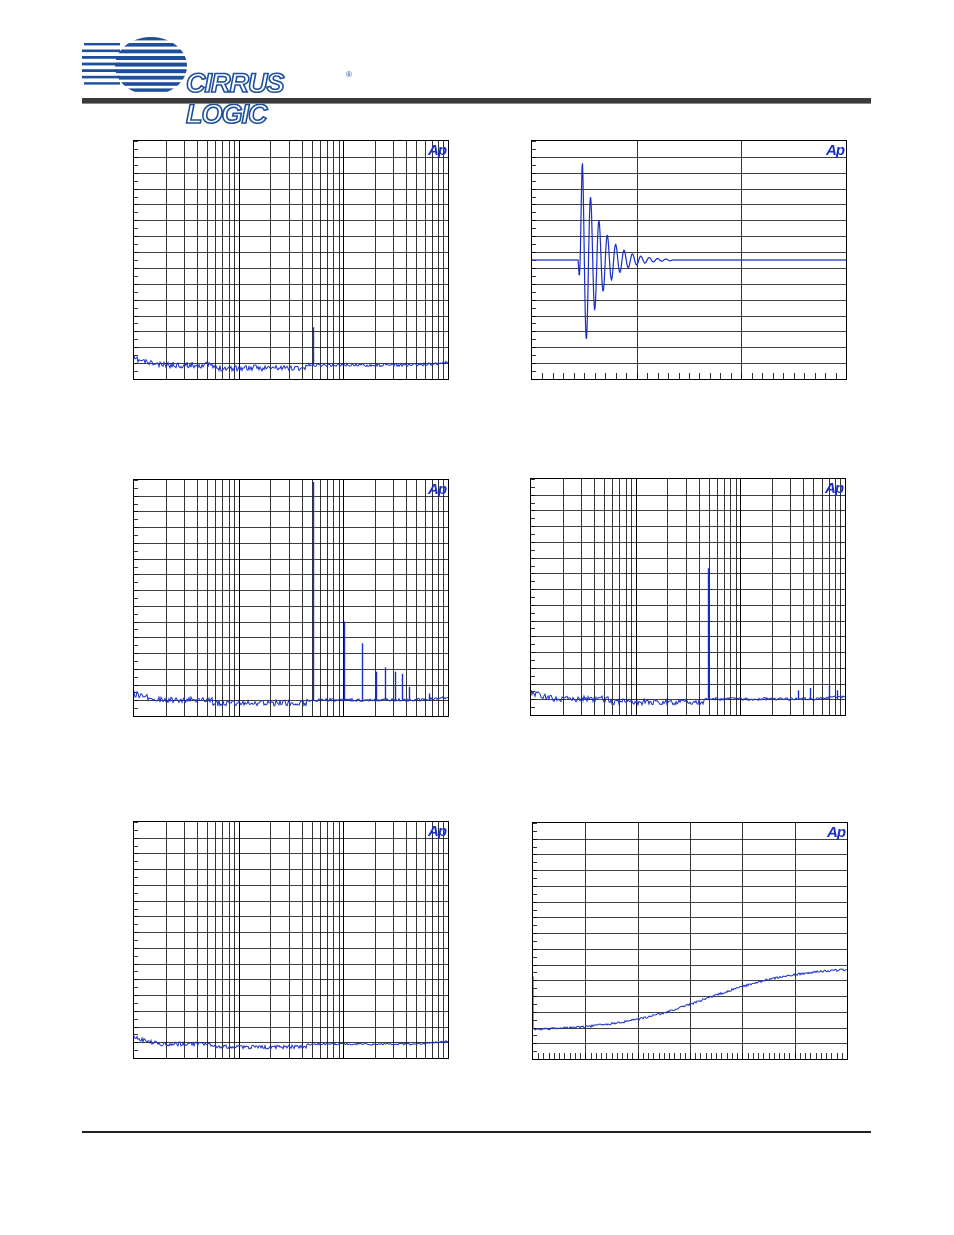 The width and height of the screenshot is (954, 1235). I want to click on company-logo: CIRRUS LOGIC ®, so click(222, 82).